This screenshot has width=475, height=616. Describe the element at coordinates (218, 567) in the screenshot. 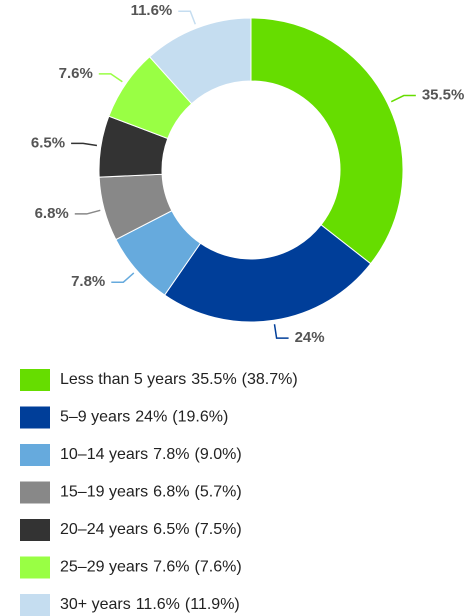

I see `legend-comparison: (7.6%)` at that location.